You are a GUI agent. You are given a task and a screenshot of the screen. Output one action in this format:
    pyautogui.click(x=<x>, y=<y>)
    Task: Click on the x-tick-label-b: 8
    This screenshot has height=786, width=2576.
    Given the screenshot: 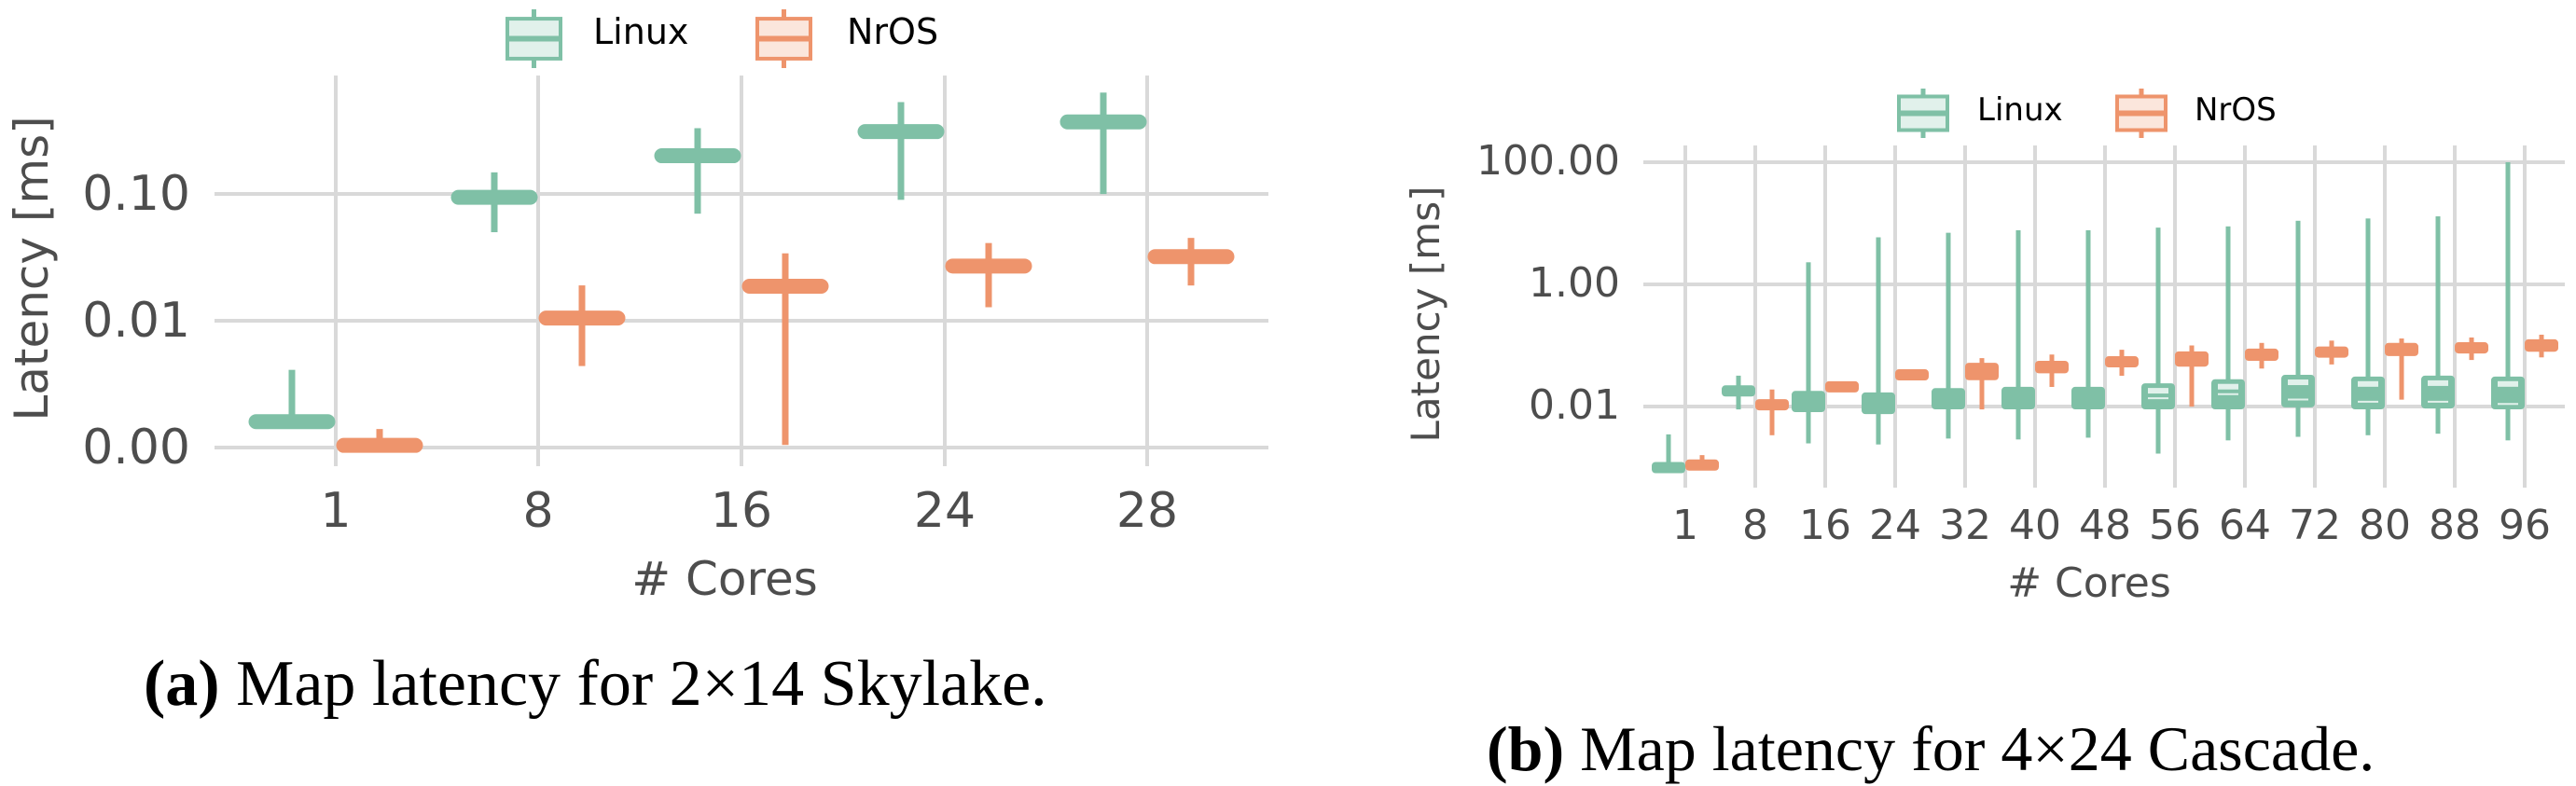 What is the action you would take?
    pyautogui.click(x=1755, y=525)
    